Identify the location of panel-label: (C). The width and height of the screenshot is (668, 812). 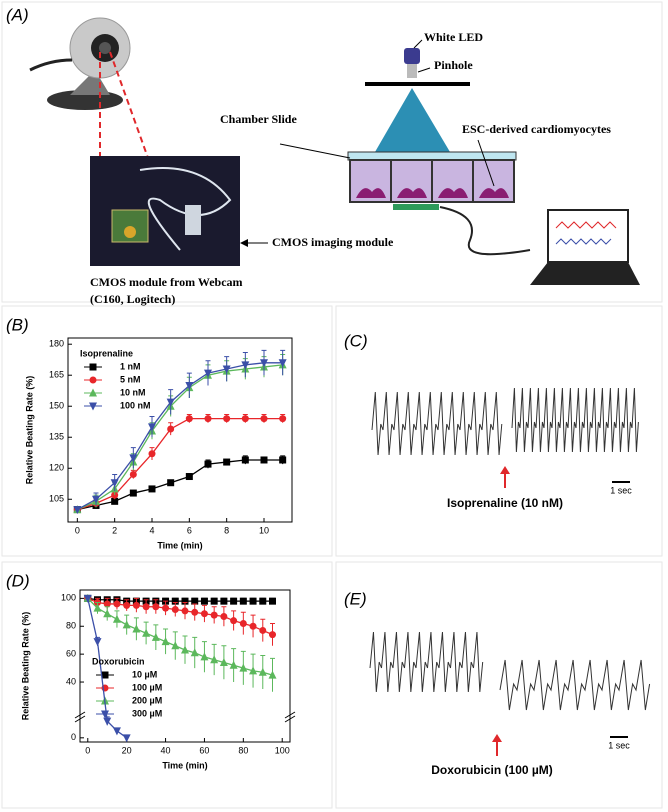
(356, 340).